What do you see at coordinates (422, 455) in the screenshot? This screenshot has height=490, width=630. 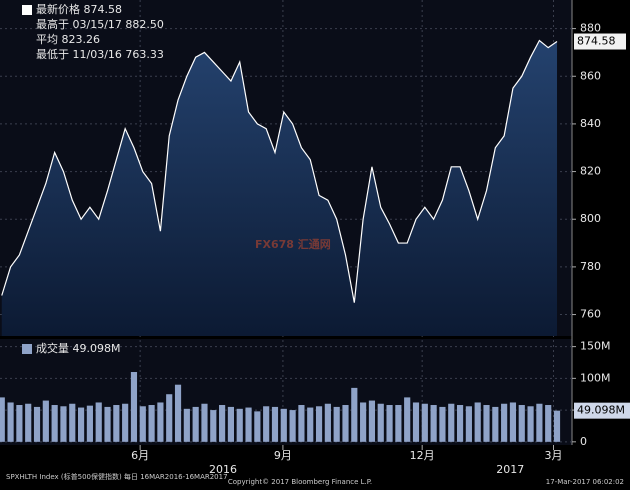 I see `x-tick-label: 12月` at bounding box center [422, 455].